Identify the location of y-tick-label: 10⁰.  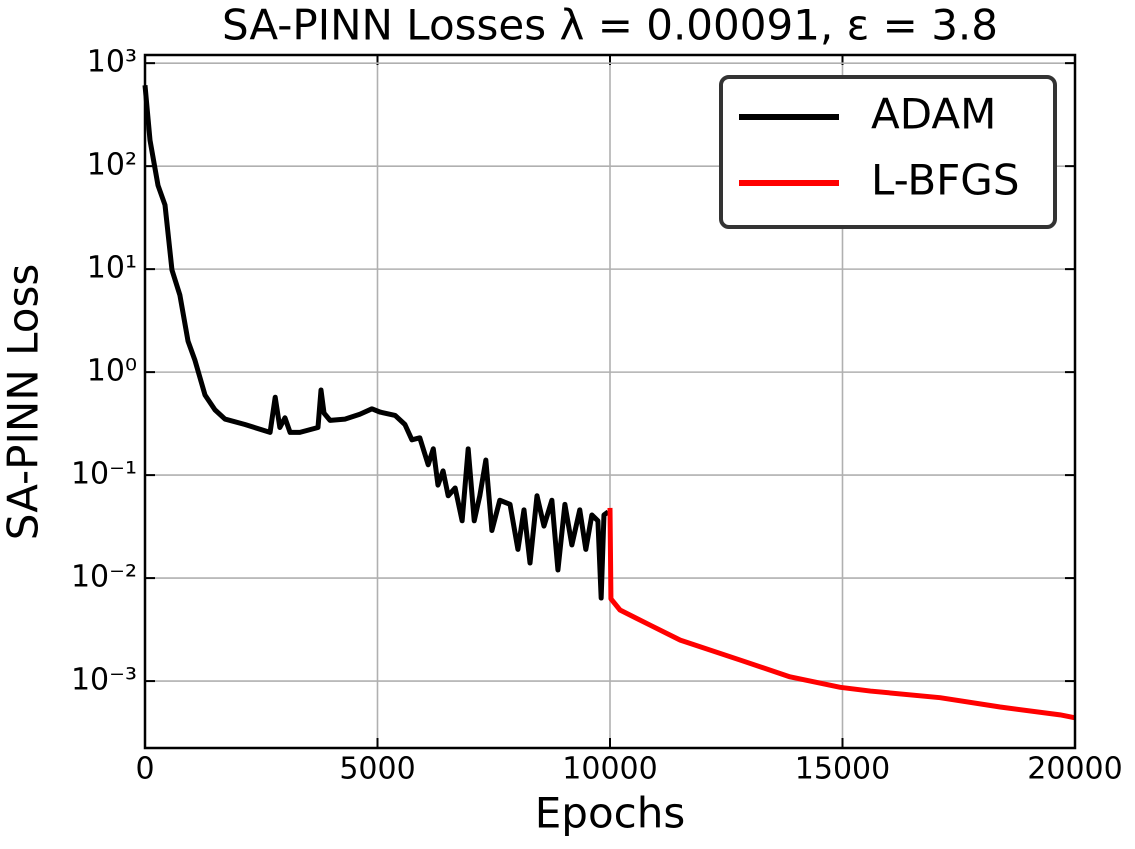
(112, 371).